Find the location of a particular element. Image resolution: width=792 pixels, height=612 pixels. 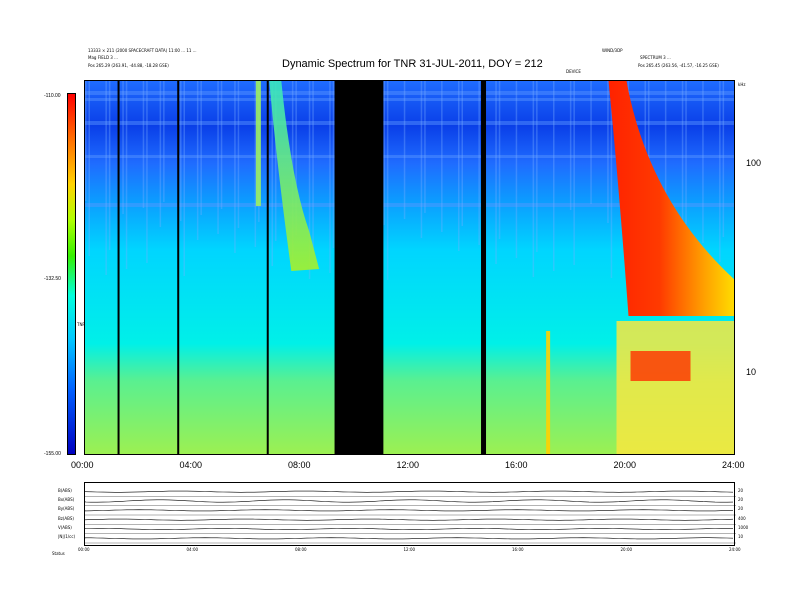

bottom-row-scale: 10 is located at coordinates (741, 537).